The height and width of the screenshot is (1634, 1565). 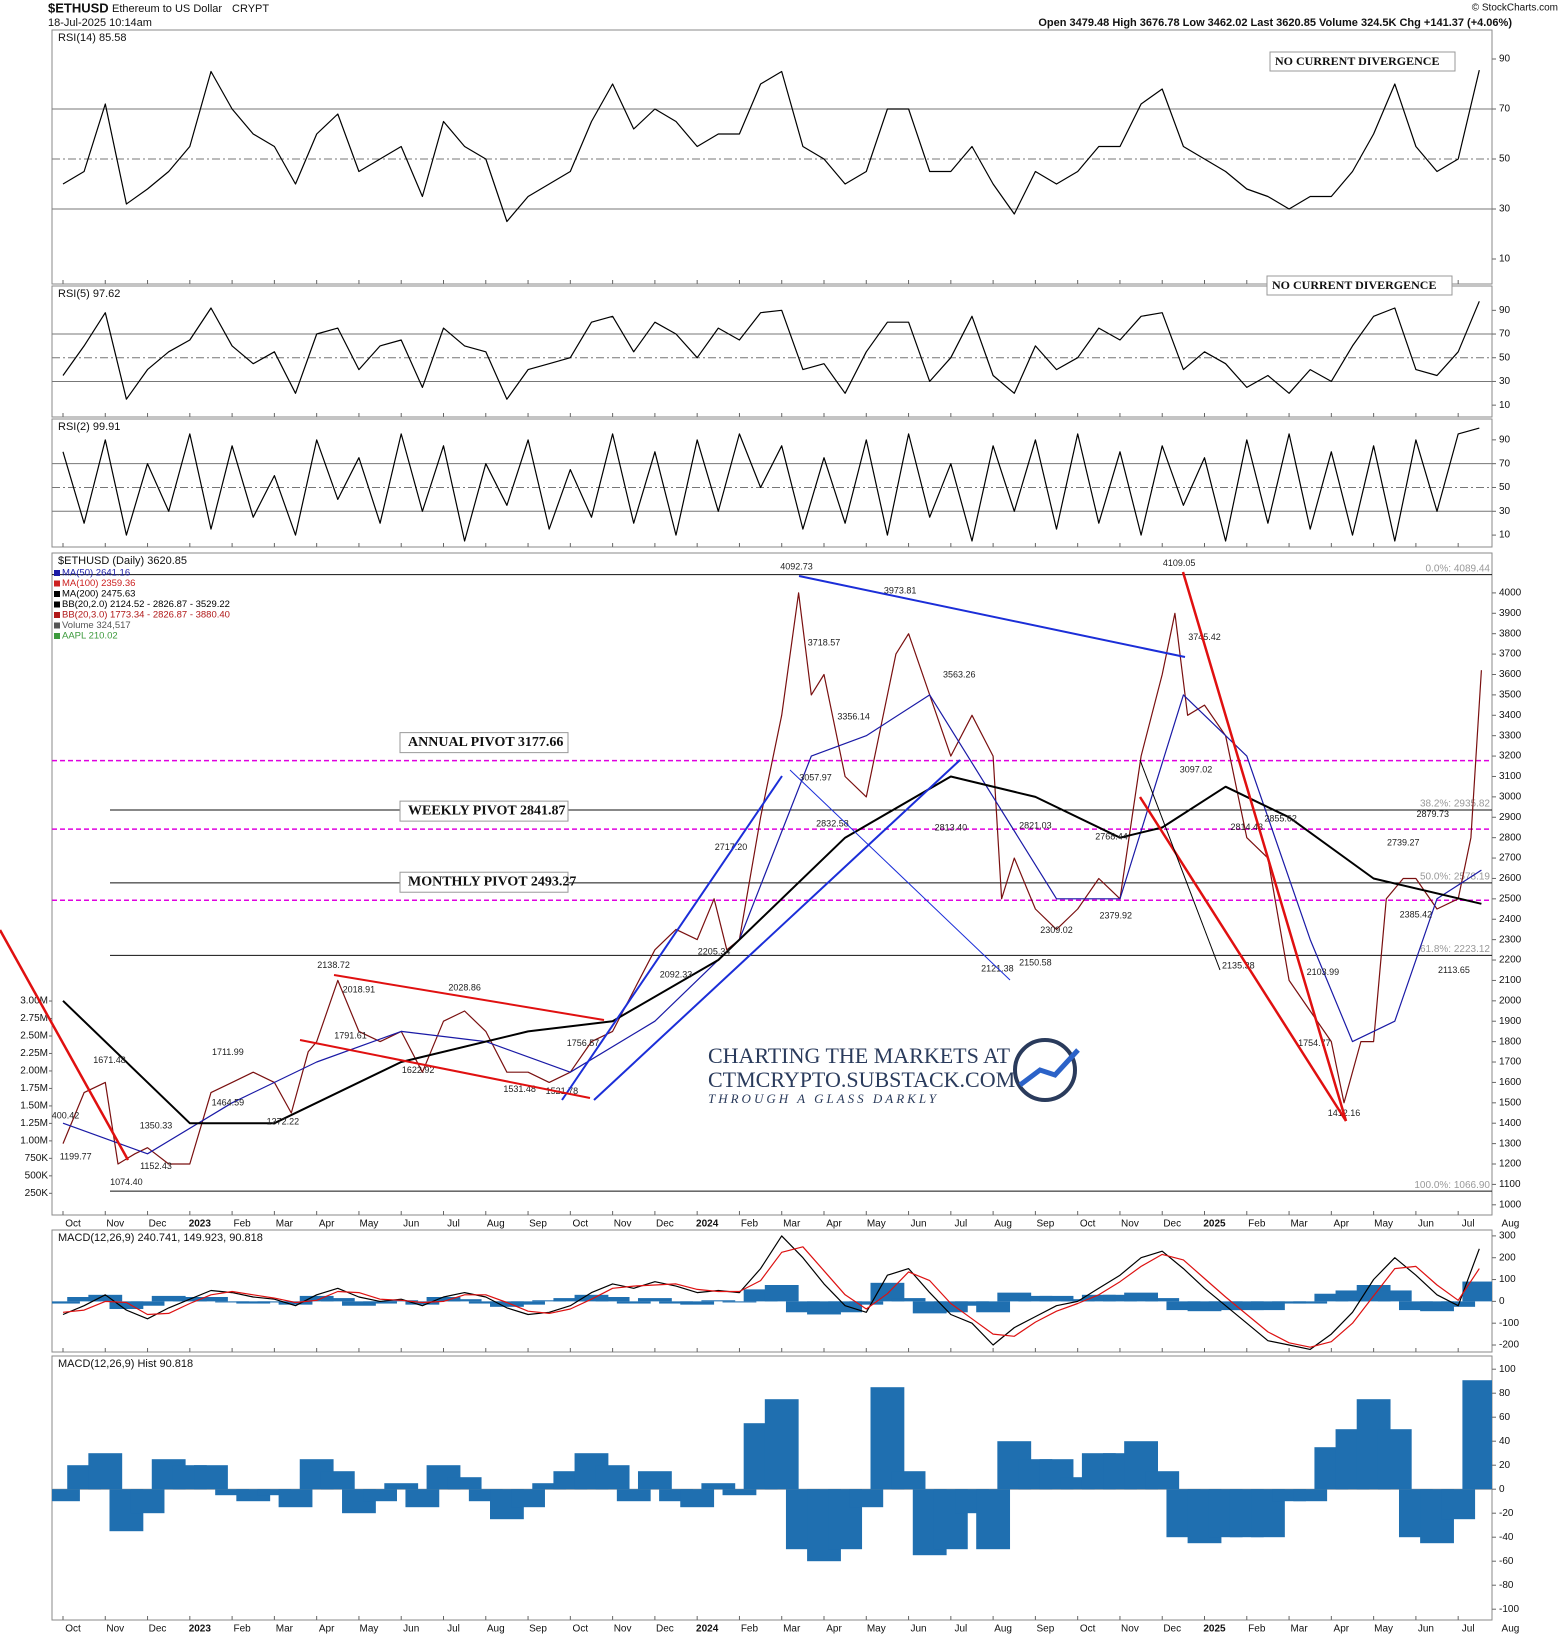 I want to click on symbol-name: Ethereum to US Dollar, so click(x=167, y=9).